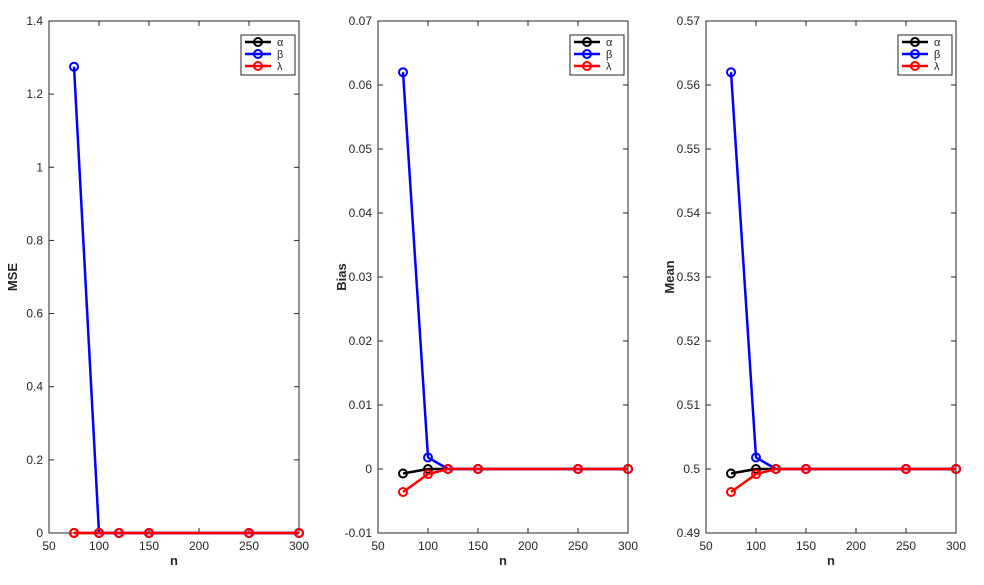  Describe the element at coordinates (359, 533) in the screenshot. I see `y-tick-label: -0.01` at that location.